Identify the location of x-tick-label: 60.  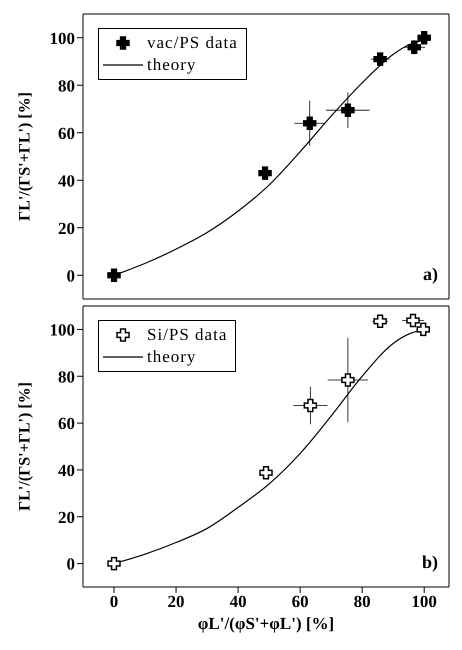
(300, 602).